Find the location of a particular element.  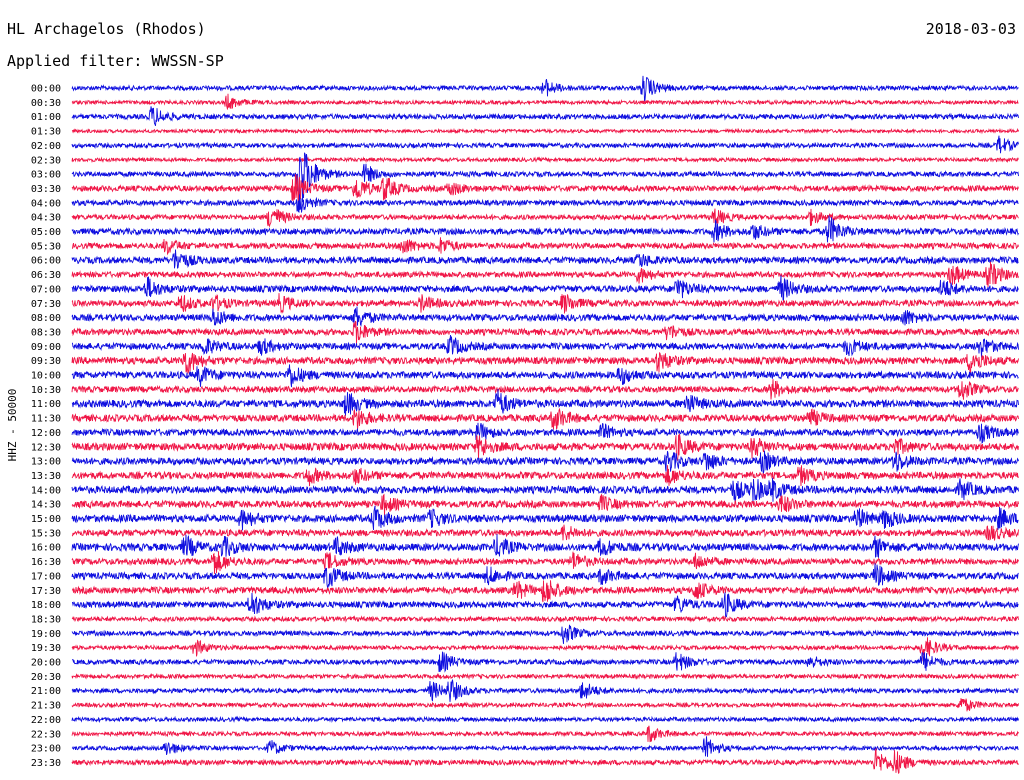

row-label: 07:00 is located at coordinates (46, 289).